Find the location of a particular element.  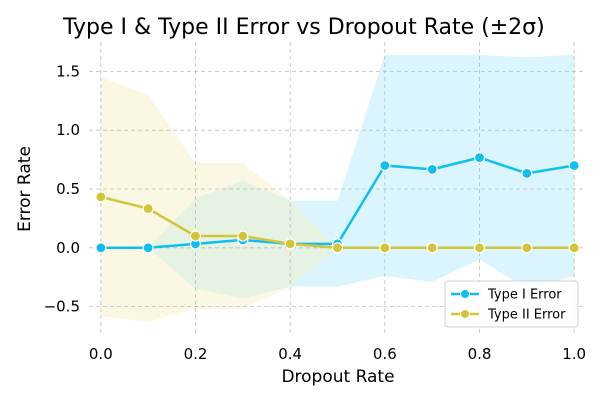

x-tick-label: 1.0 is located at coordinates (574, 354).